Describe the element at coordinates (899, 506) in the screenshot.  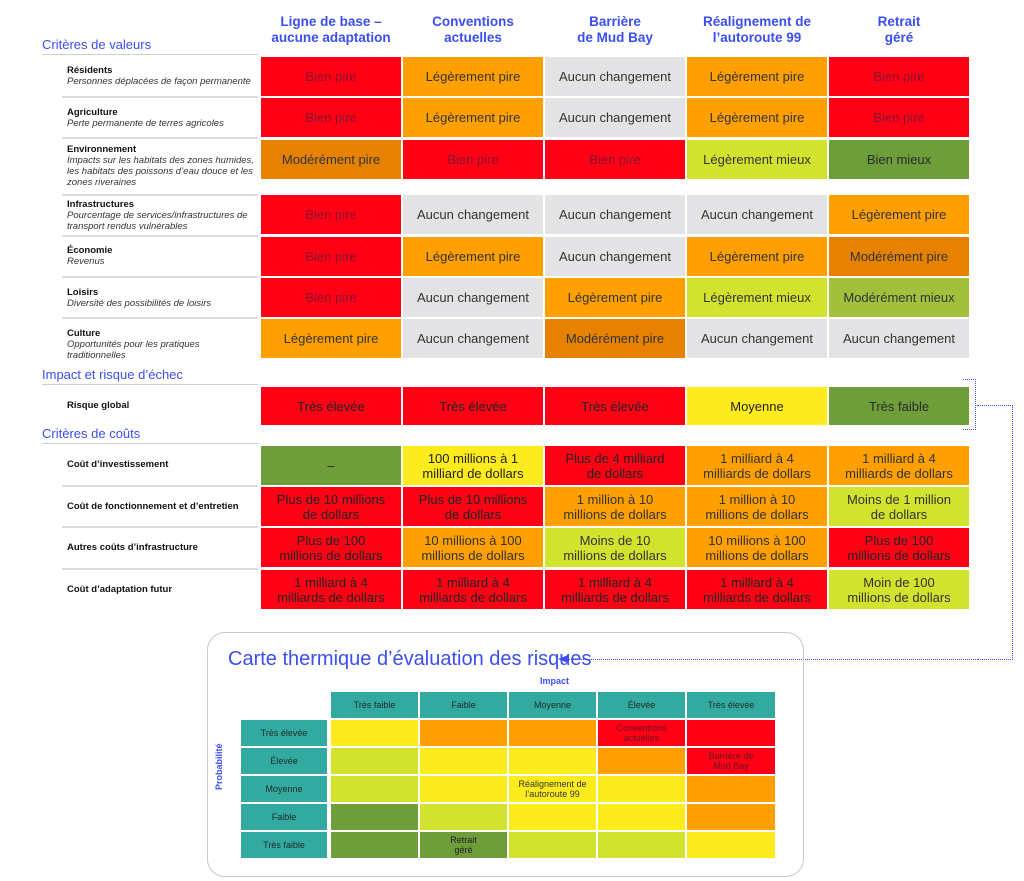
I see `cost-cell: Moins de 1 million de dollars` at that location.